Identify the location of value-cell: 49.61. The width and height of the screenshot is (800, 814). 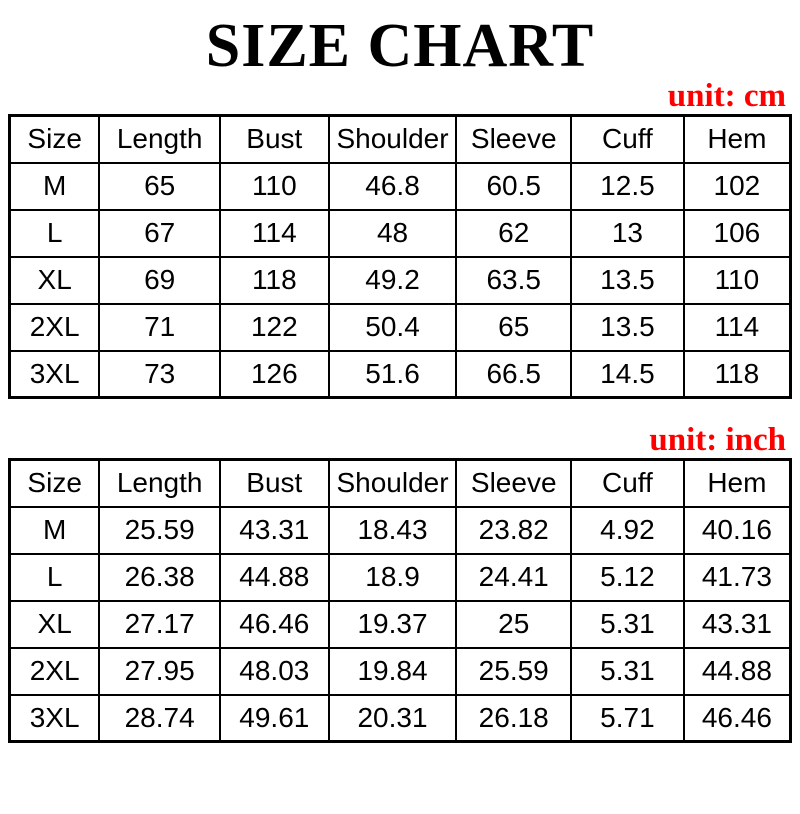
(274, 718).